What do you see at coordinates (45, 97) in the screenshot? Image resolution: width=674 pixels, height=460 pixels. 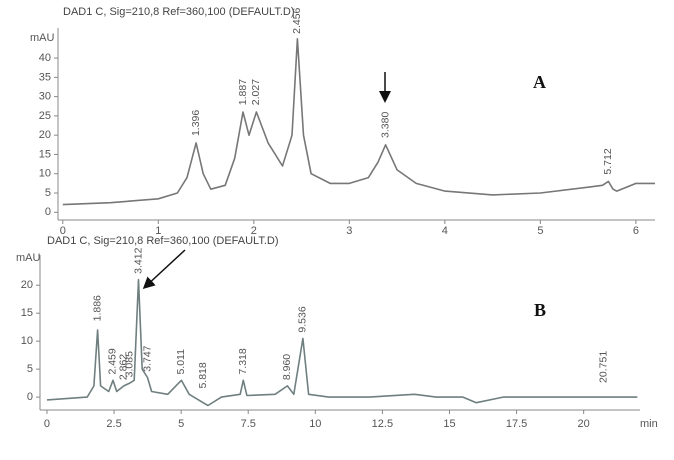 I see `y-tick-label: 30` at bounding box center [45, 97].